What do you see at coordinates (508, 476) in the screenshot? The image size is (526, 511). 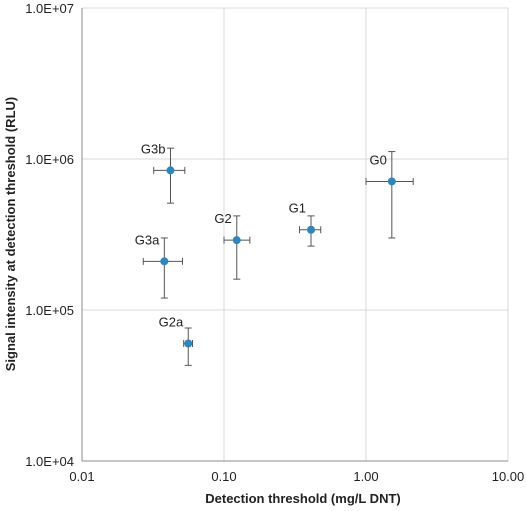 I see `x-tick-label: 10.00` at bounding box center [508, 476].